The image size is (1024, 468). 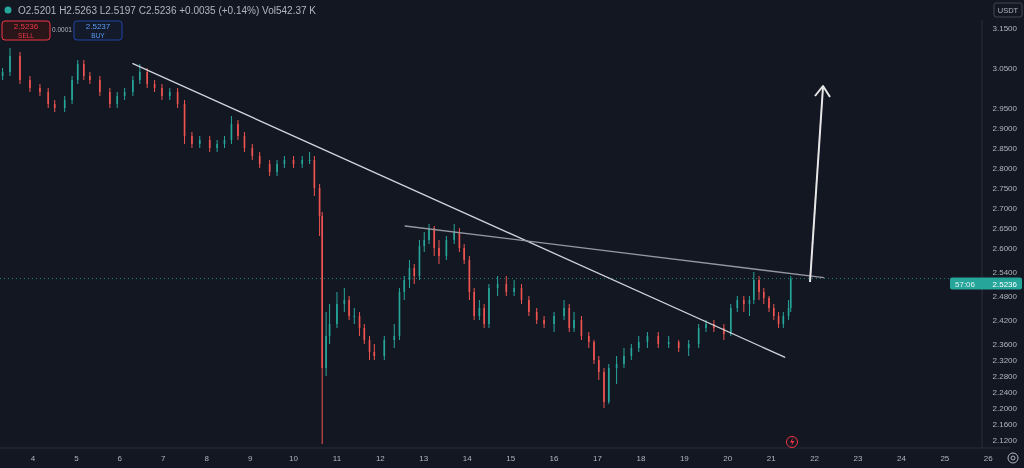 What do you see at coordinates (120, 458) in the screenshot?
I see `x-tick-label: 6` at bounding box center [120, 458].